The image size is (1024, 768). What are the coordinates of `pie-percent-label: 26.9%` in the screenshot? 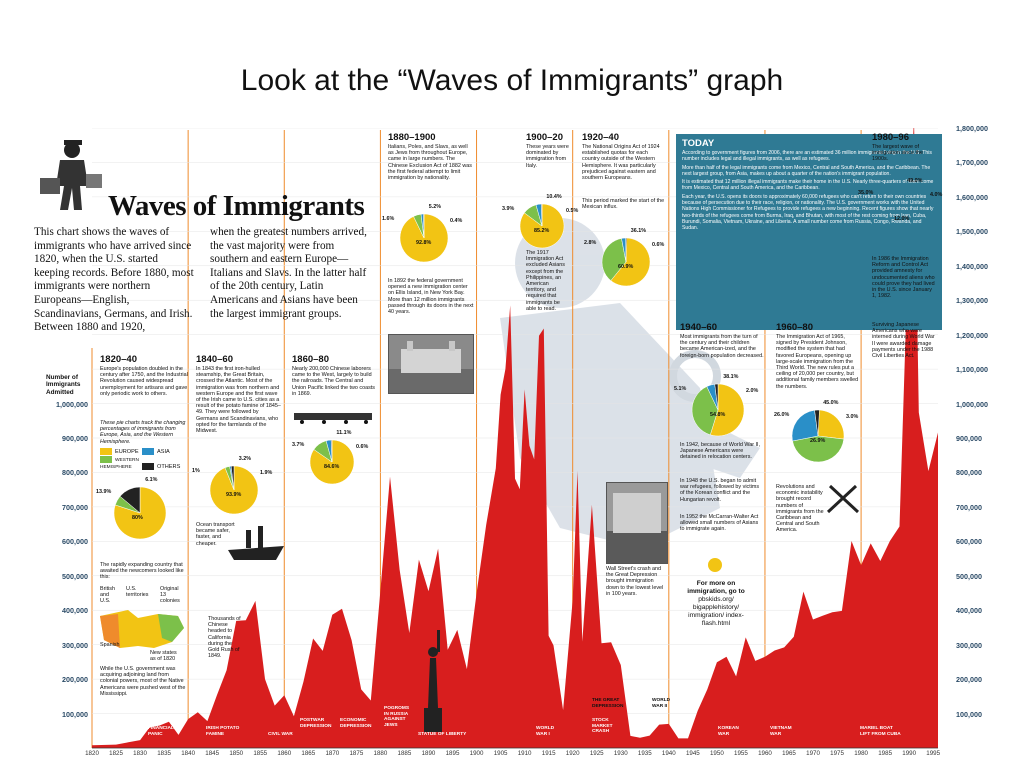 It's located at (818, 441).